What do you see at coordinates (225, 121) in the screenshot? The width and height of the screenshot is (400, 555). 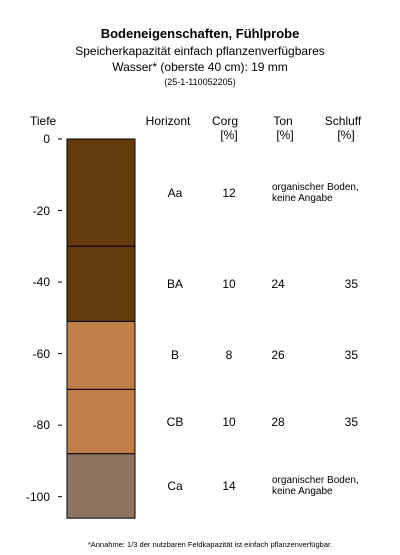 I see `column-header-corg: Corg` at bounding box center [225, 121].